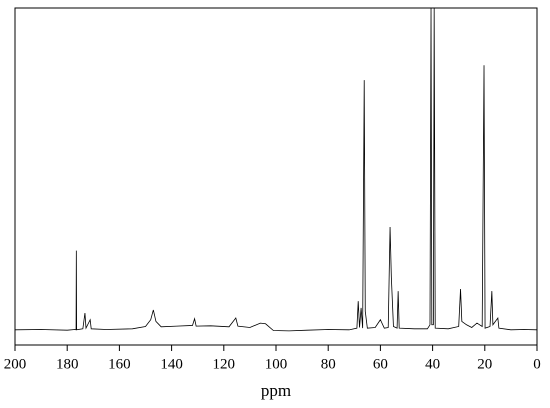  Describe the element at coordinates (224, 364) in the screenshot. I see `x-tick-label: 120` at that location.